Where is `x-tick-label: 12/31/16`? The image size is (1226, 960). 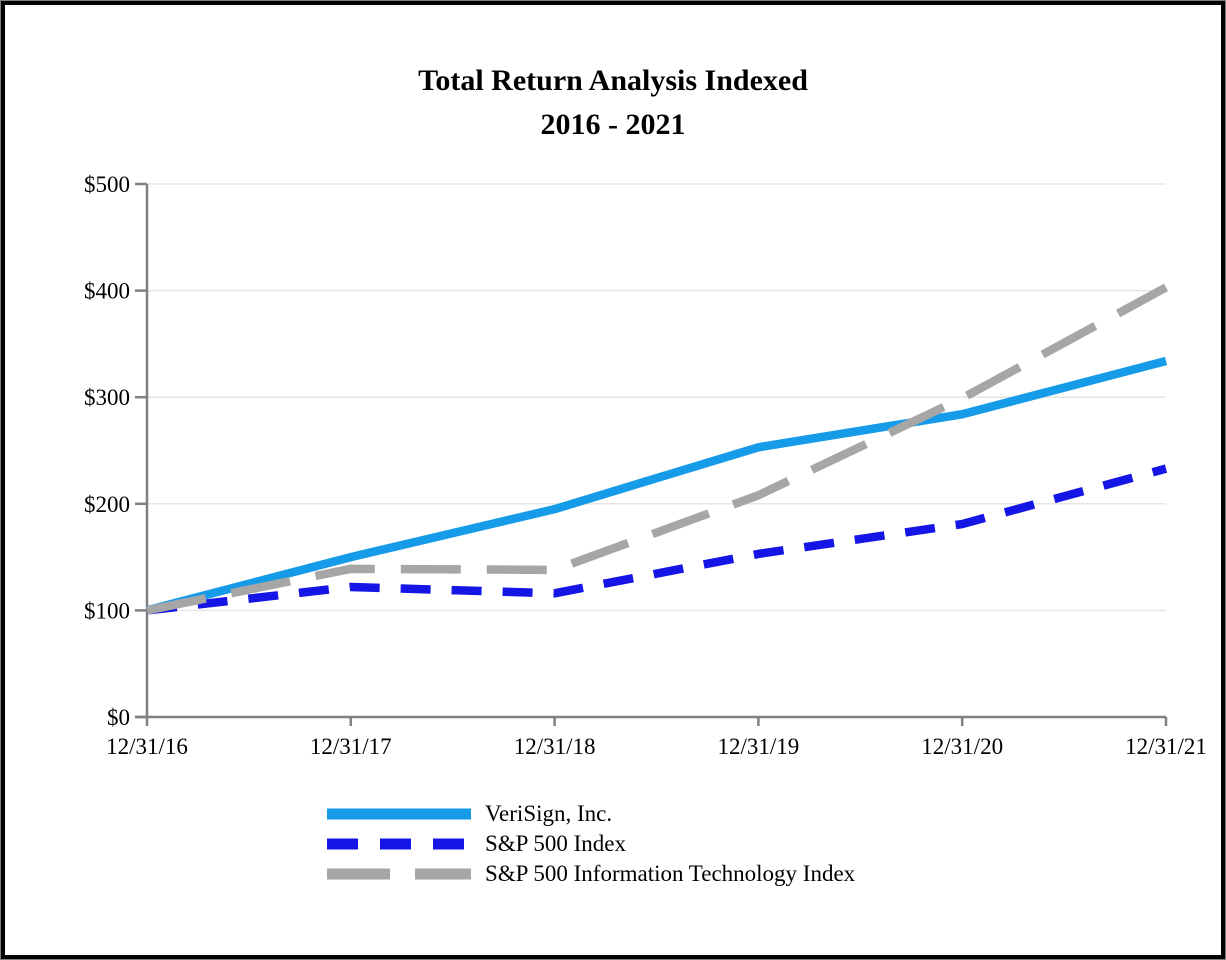 x-tick-label: 12/31/16 is located at coordinates (147, 746).